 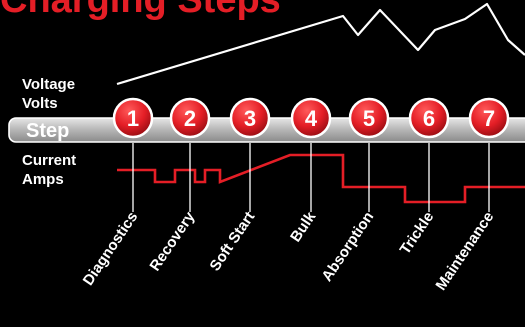 What do you see at coordinates (47, 131) in the screenshot?
I see `step-label: Step` at bounding box center [47, 131].